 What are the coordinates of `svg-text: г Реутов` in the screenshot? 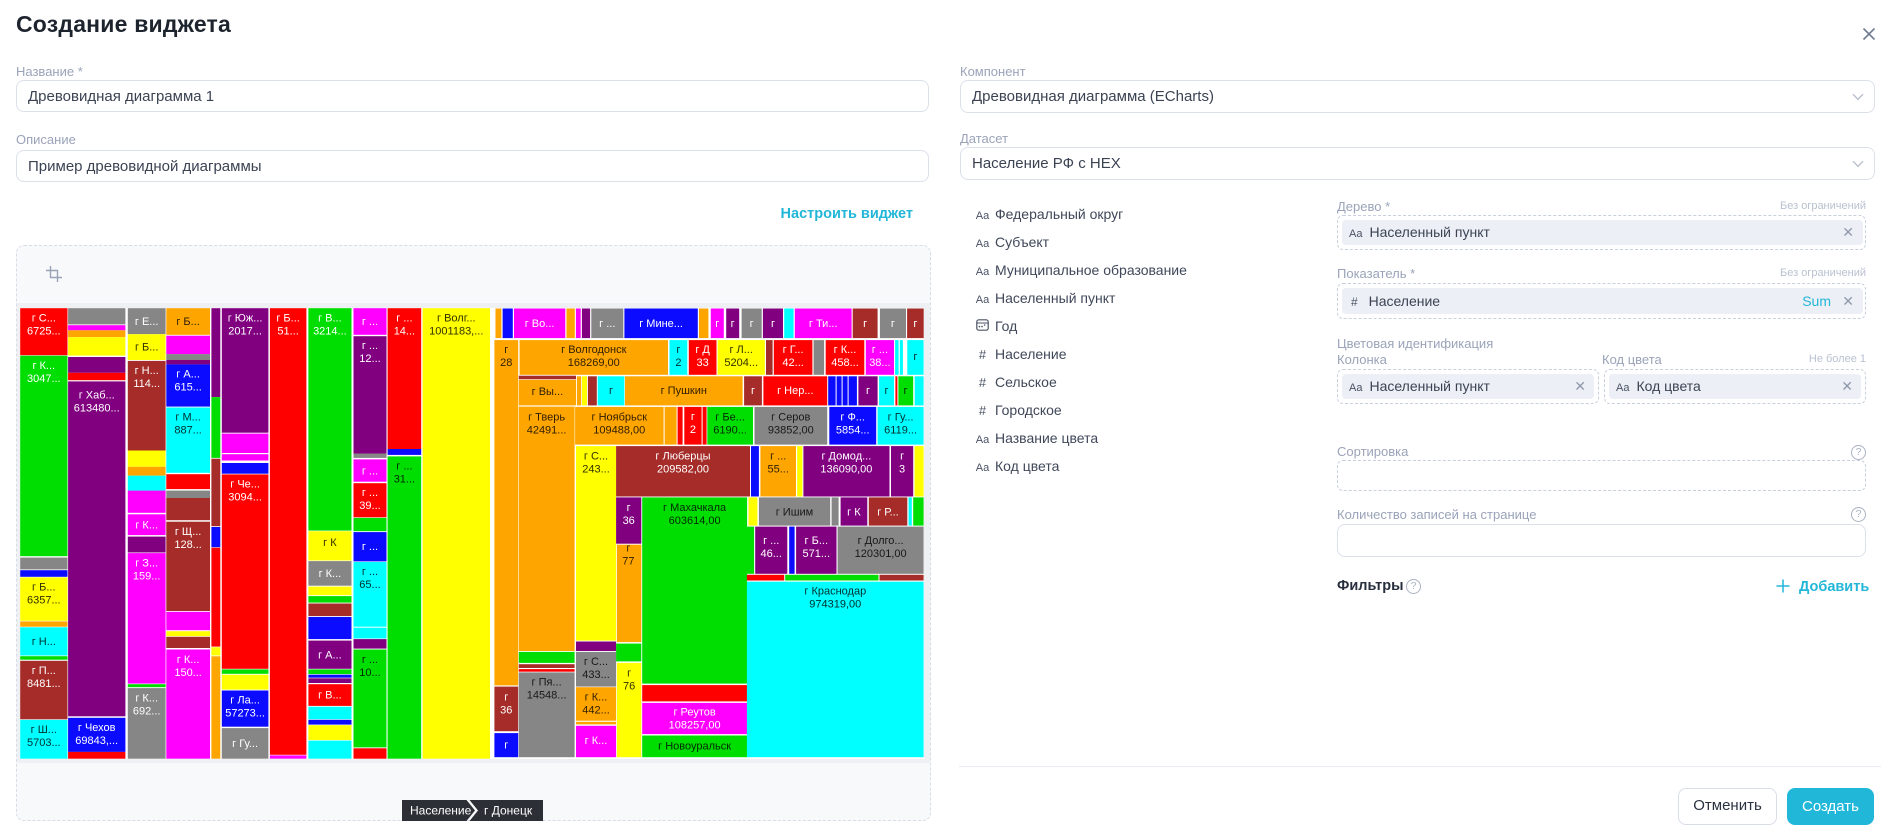 It's located at (695, 712).